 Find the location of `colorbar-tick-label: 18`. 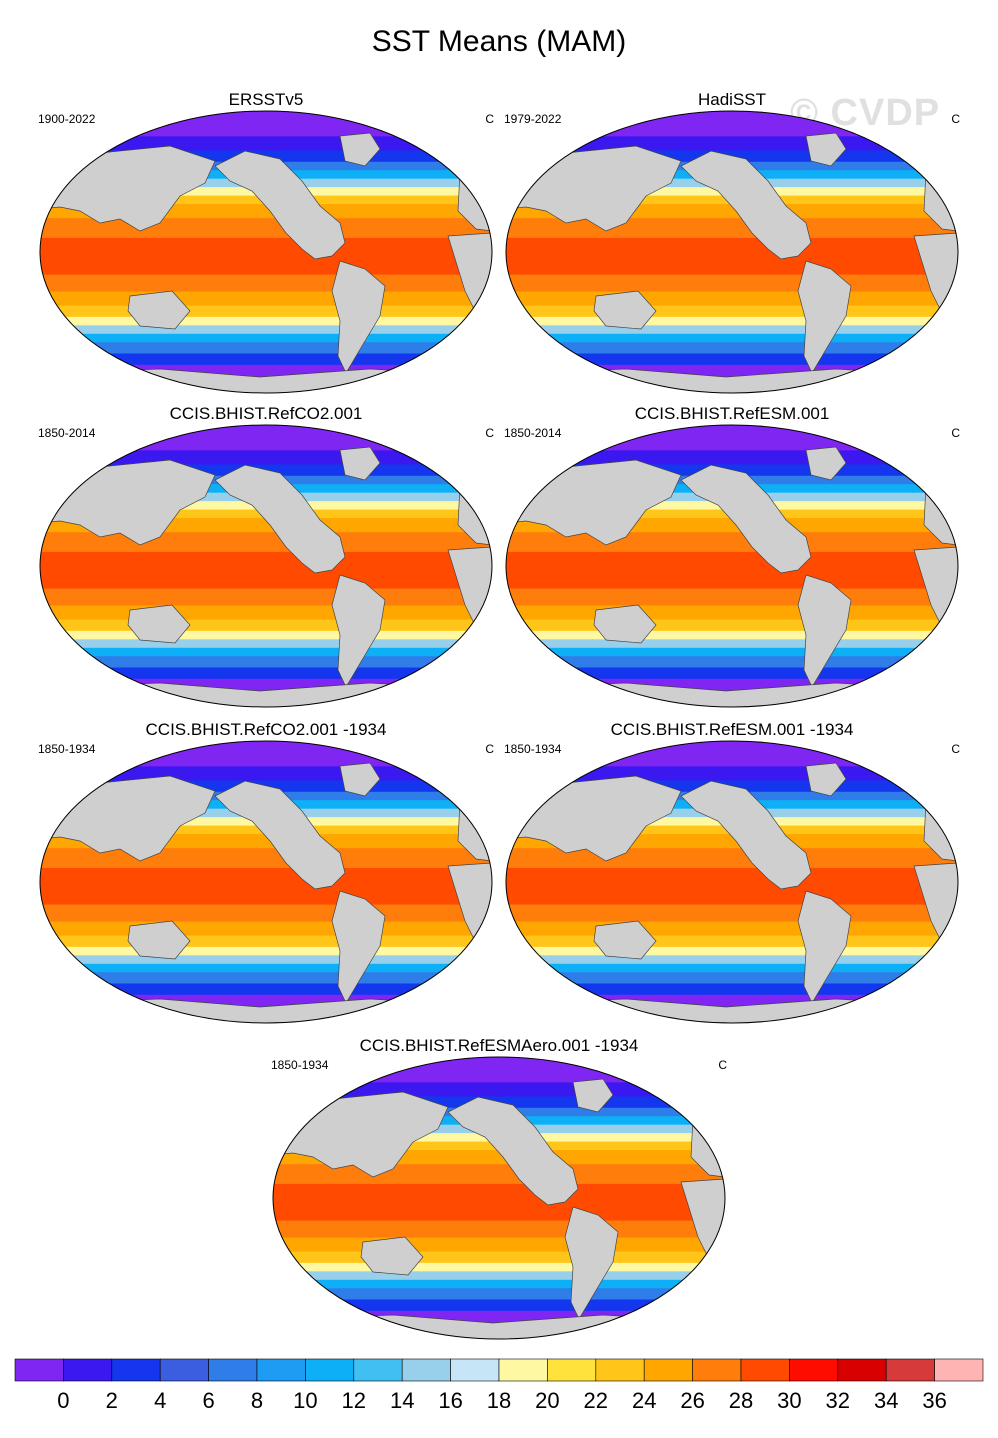

colorbar-tick-label: 18 is located at coordinates (499, 1400).